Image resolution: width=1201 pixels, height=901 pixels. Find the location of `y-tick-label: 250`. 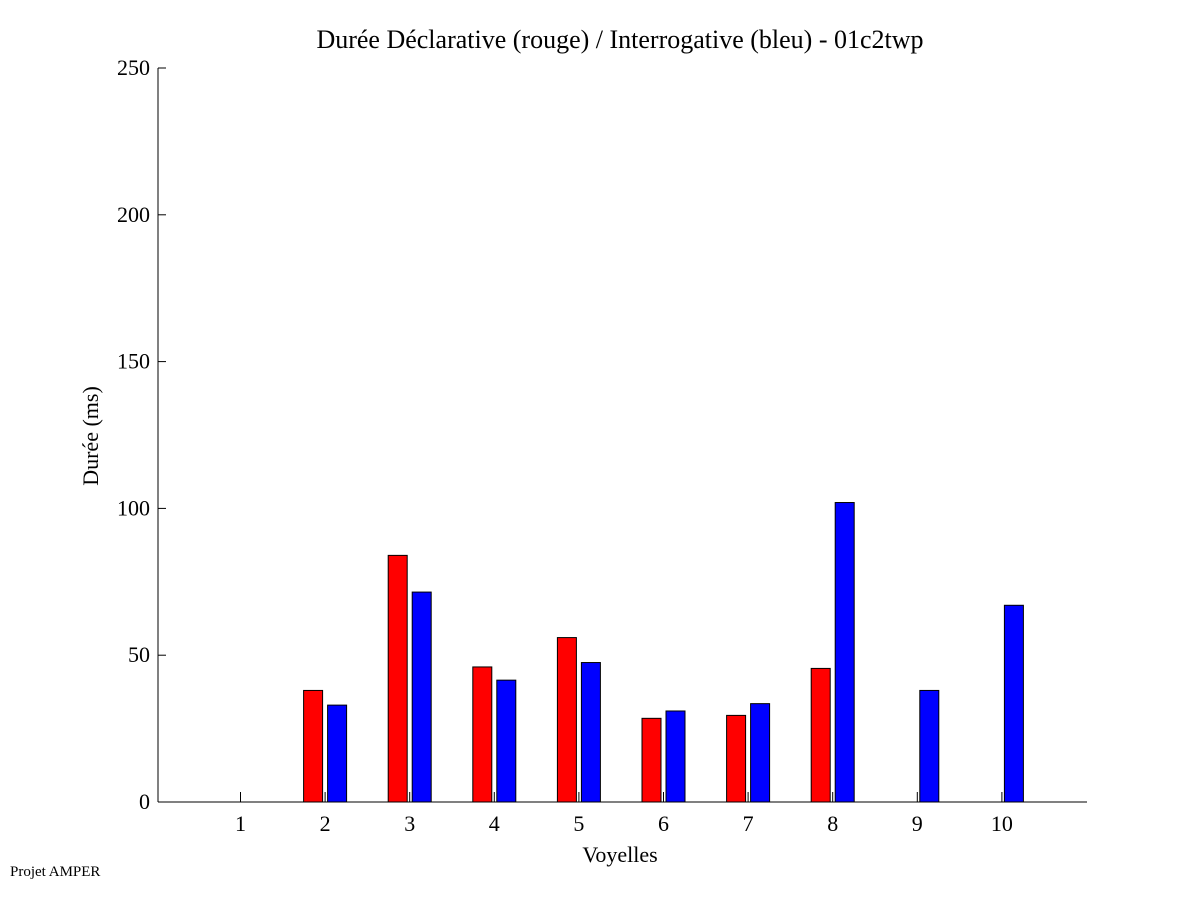

y-tick-label: 250 is located at coordinates (133, 67).